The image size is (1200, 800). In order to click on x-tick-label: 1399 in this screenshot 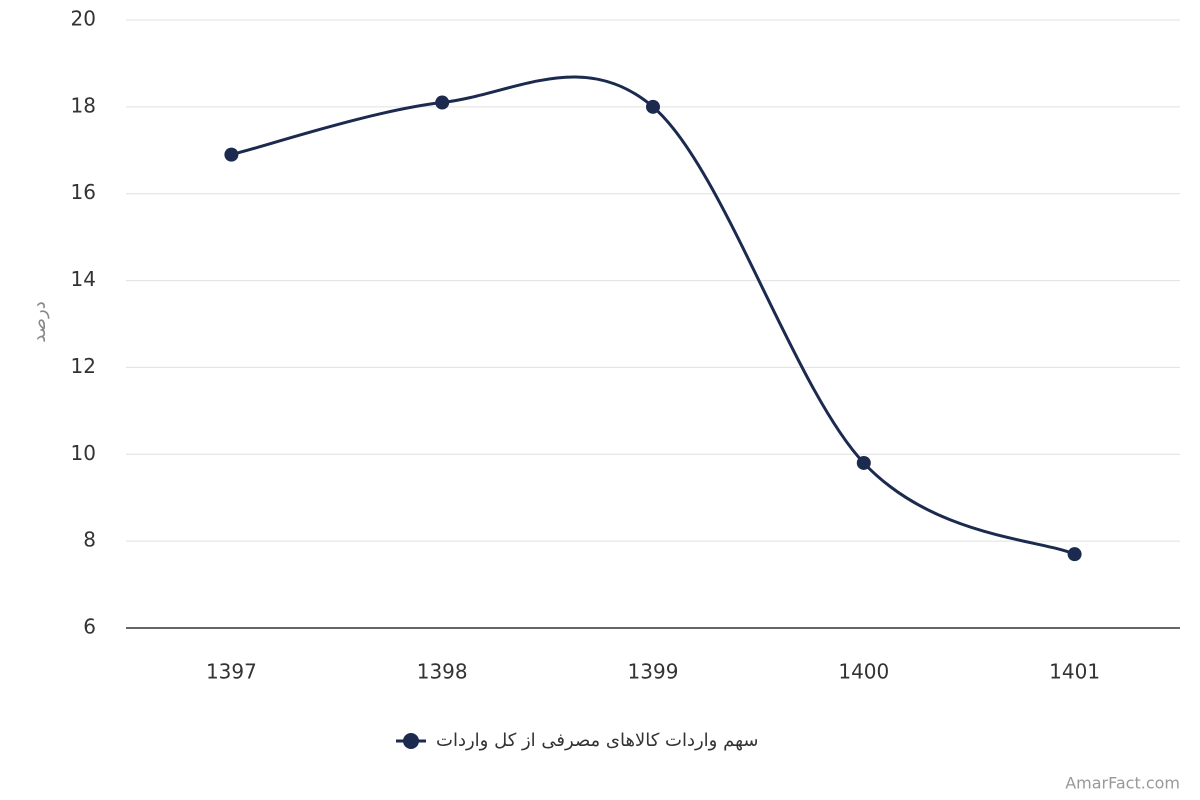, I will do `click(653, 672)`.